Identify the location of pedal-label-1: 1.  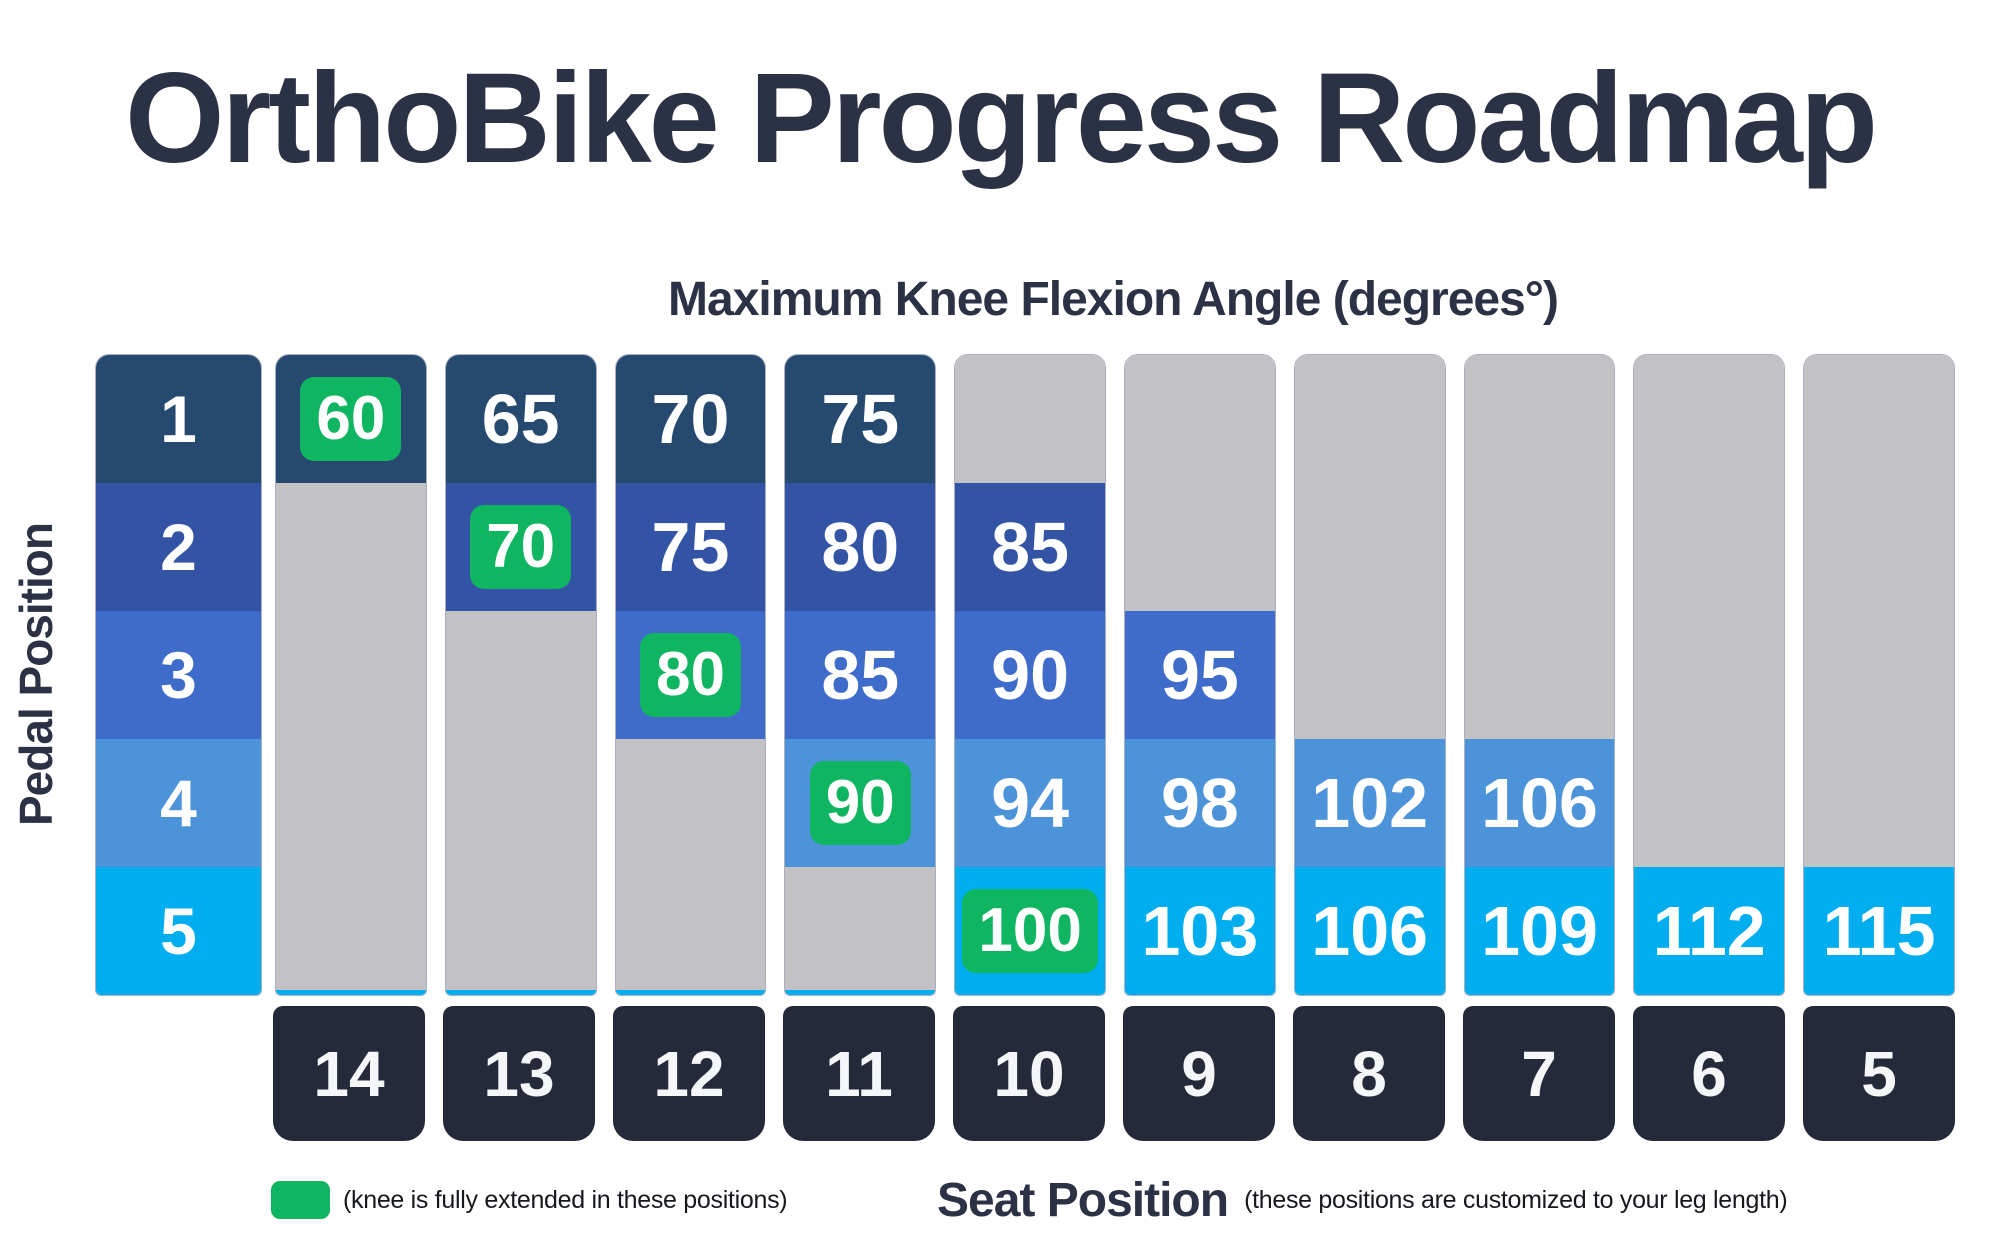
(178, 419).